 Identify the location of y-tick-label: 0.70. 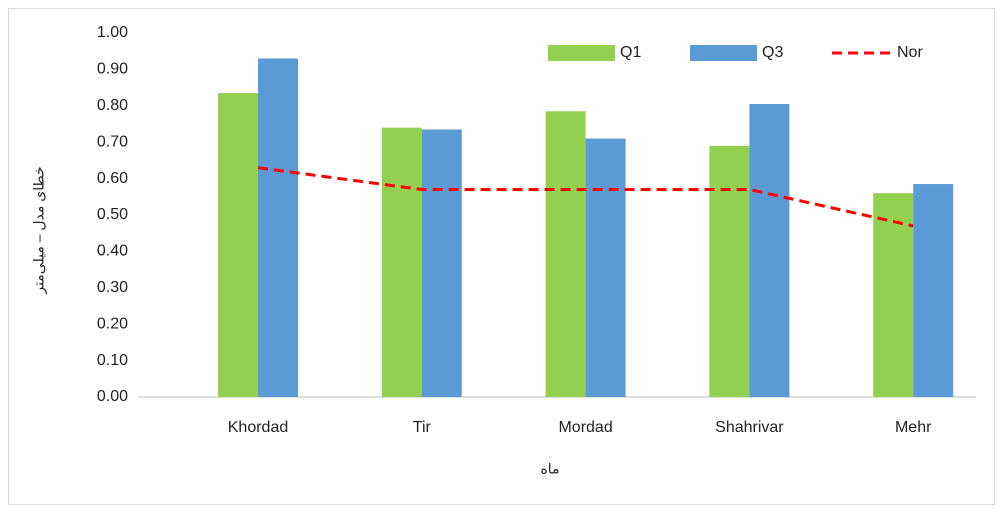
(112, 141).